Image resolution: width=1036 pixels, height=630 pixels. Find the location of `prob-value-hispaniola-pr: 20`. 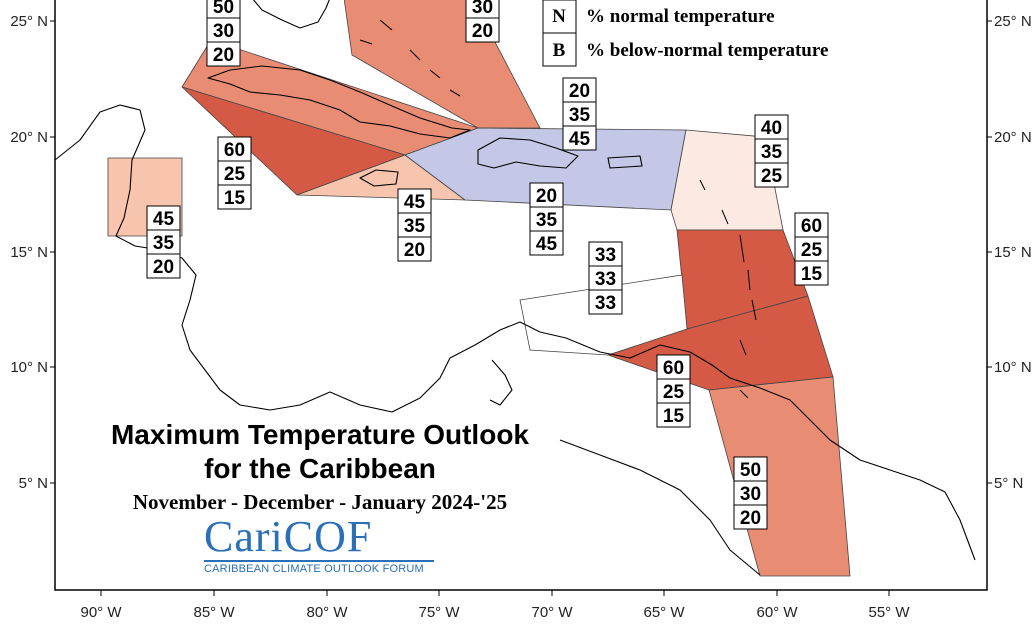

prob-value-hispaniola-pr: 20 is located at coordinates (579, 91).